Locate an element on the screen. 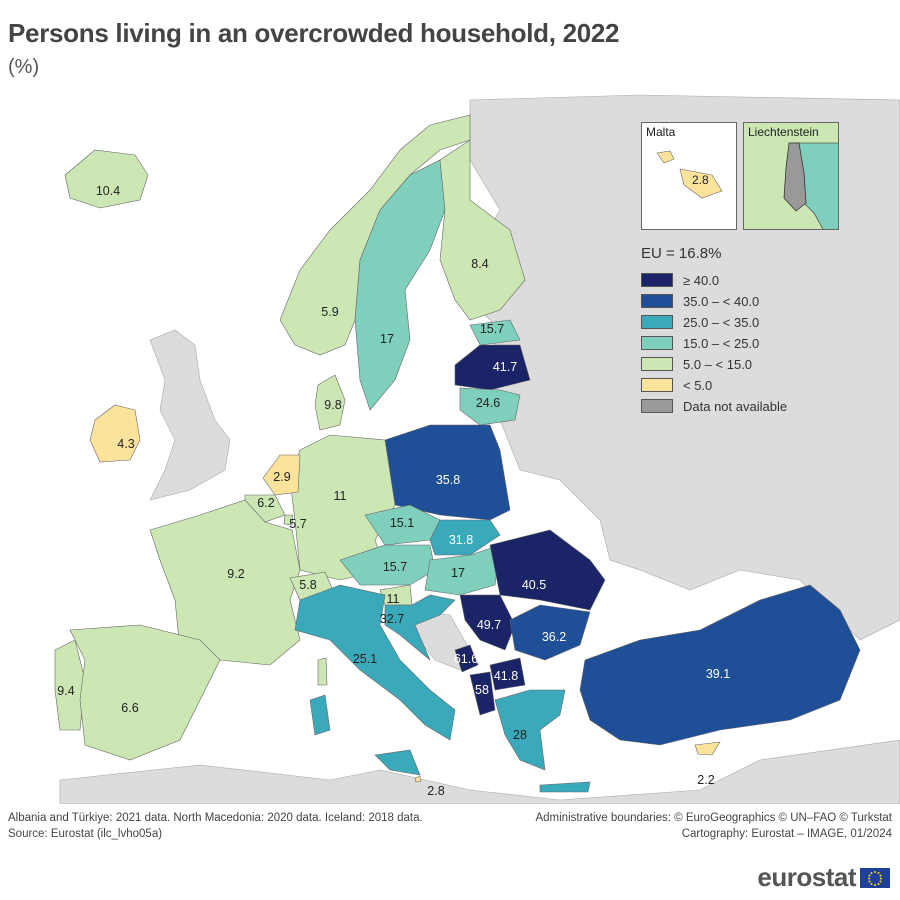  greece-region is located at coordinates (530, 730).